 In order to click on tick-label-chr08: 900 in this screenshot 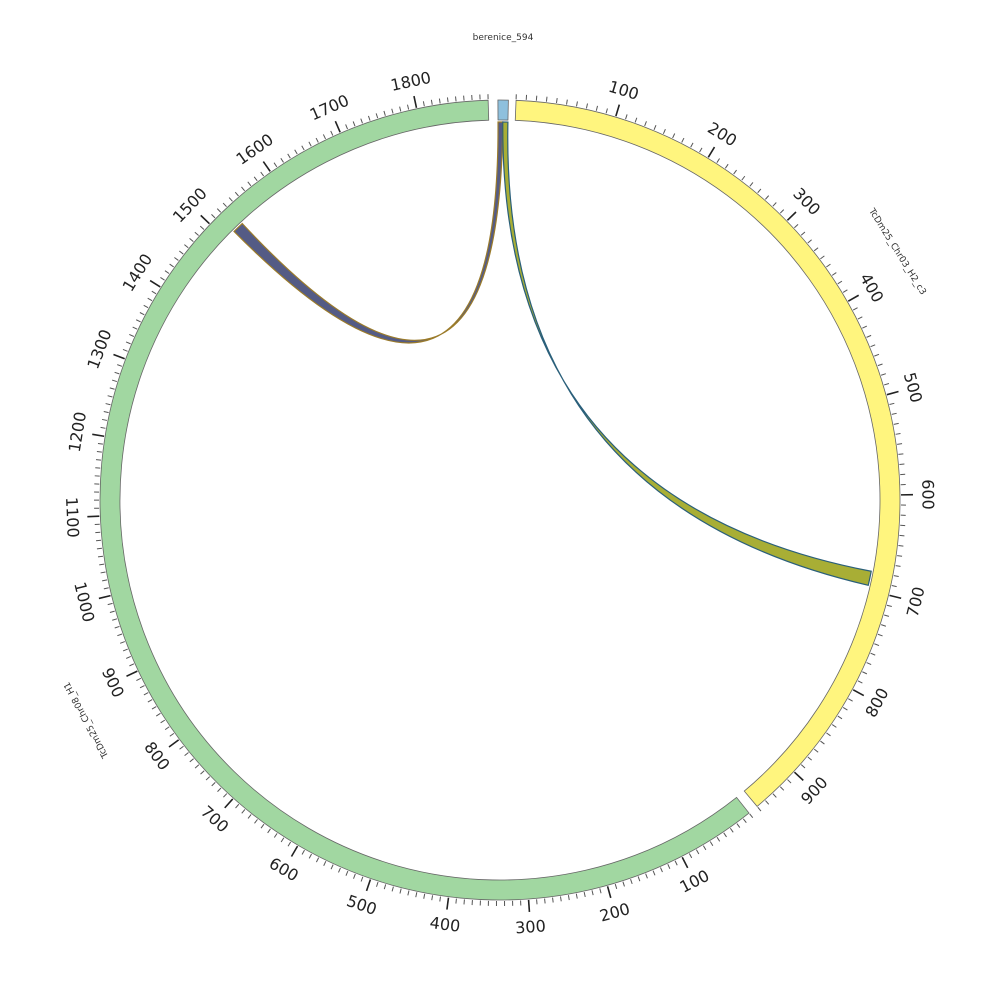, I will do `click(113, 683)`.